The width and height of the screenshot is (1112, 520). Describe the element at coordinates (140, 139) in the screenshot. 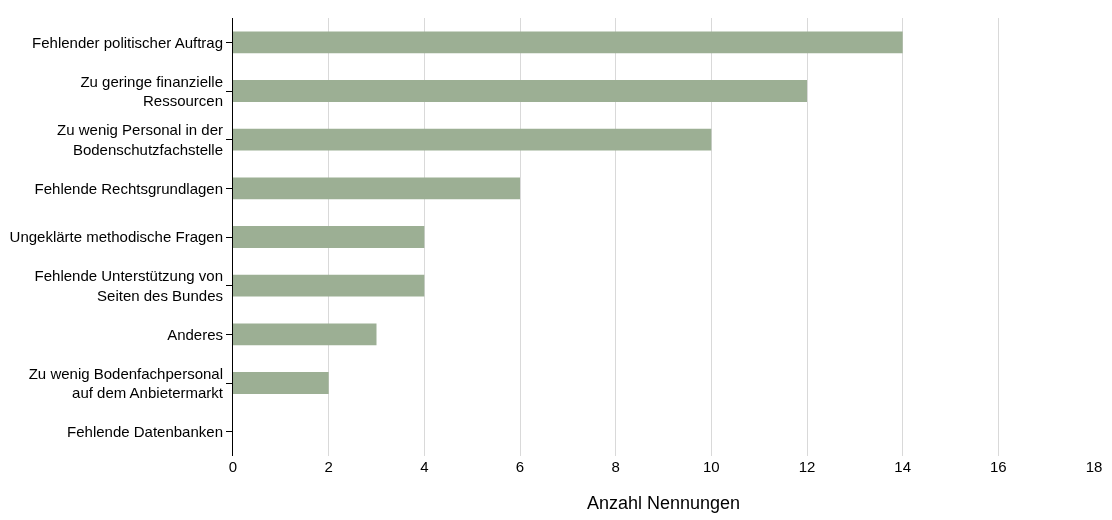

I see `y-tick-label: Zu wenig Personal in der Bodenschutzfachstelle` at that location.